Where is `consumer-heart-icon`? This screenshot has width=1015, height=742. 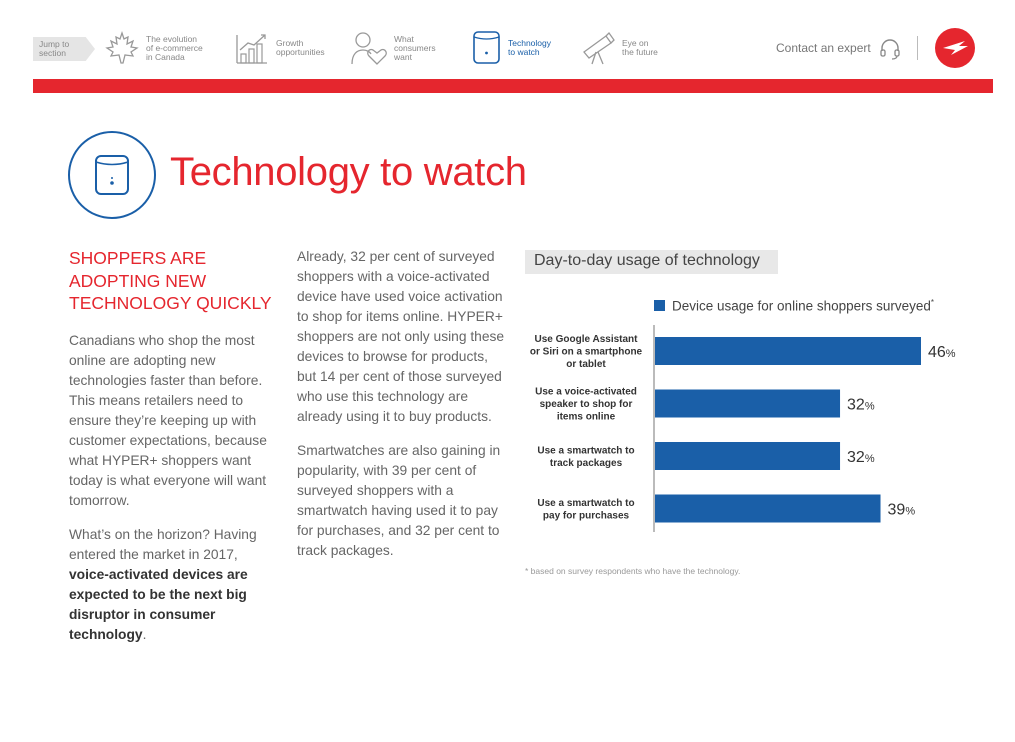
consumer-heart-icon is located at coordinates (369, 48).